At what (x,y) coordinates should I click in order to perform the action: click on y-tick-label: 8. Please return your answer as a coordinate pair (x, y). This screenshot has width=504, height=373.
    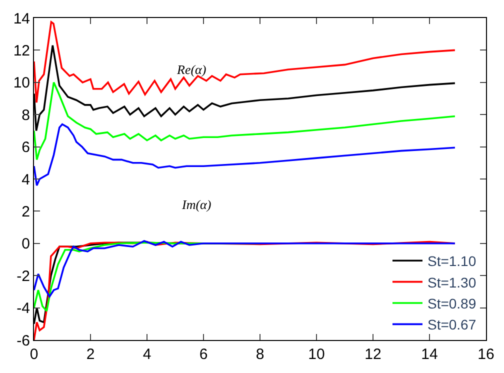
    Looking at the image, I should click on (26, 115).